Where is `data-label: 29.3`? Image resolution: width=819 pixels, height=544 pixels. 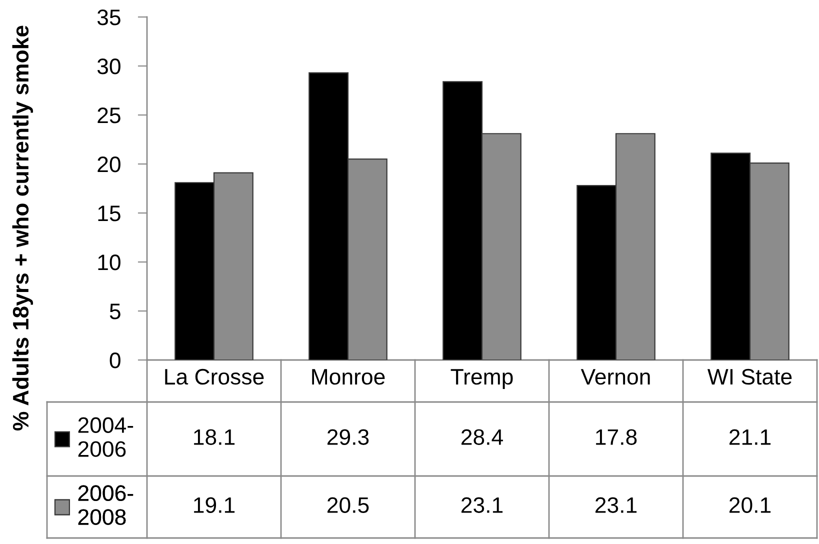 data-label: 29.3 is located at coordinates (348, 437).